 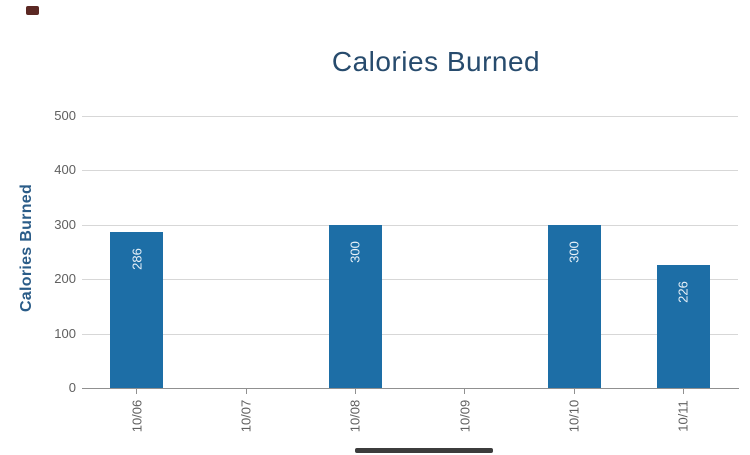 I want to click on chart-title: Calories Burned, so click(x=436, y=61).